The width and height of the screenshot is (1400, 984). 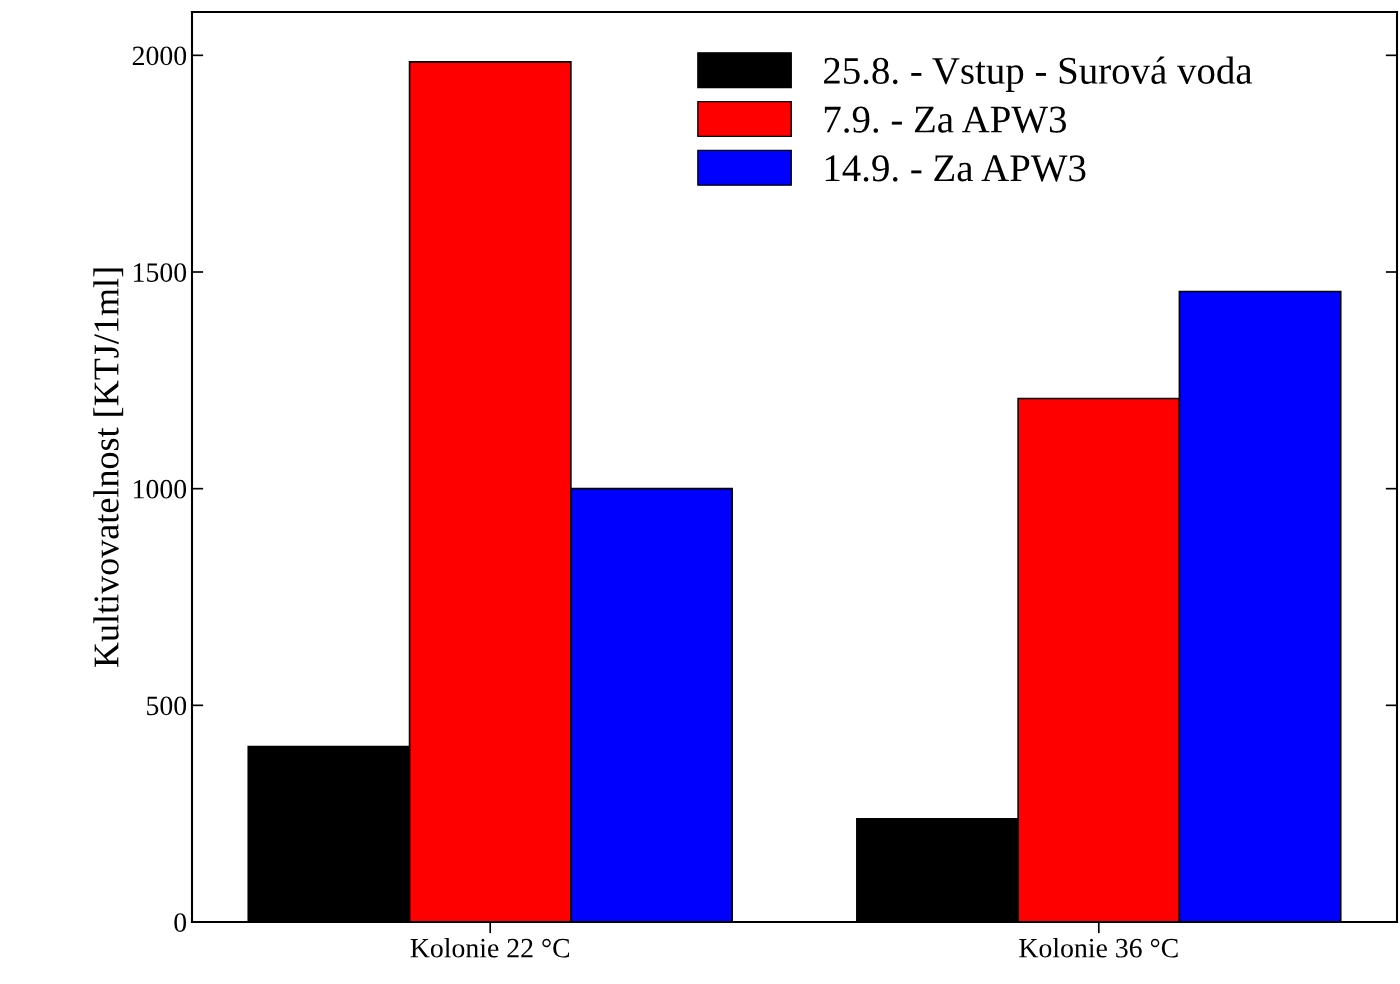 I want to click on legend-label: 14.9. - Za APW3, so click(x=955, y=168).